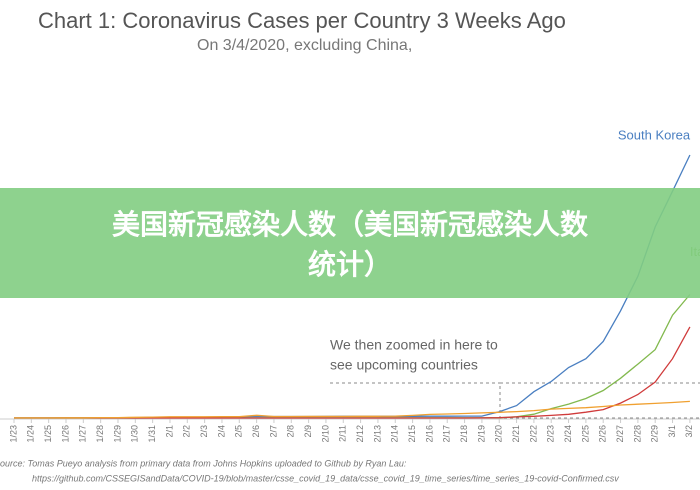  What do you see at coordinates (655, 434) in the screenshot?
I see `x-tick-label: 2/29` at bounding box center [655, 434].